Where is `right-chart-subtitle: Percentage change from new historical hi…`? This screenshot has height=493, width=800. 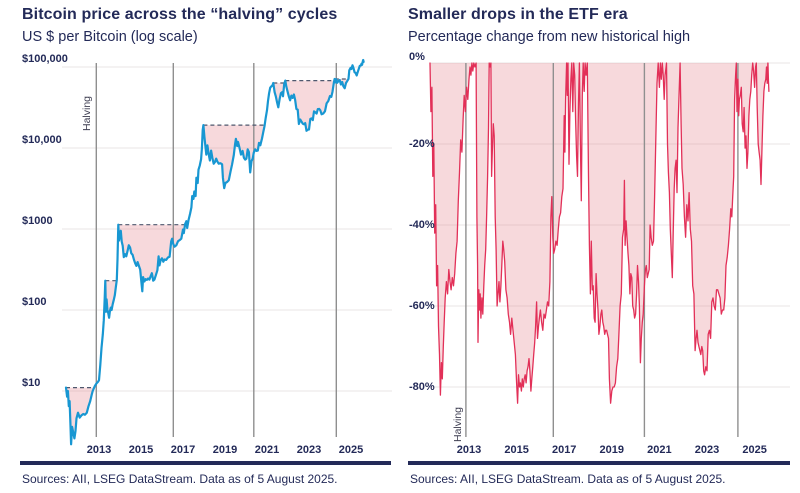 right-chart-subtitle: Percentage change from new historical hi… is located at coordinates (549, 37).